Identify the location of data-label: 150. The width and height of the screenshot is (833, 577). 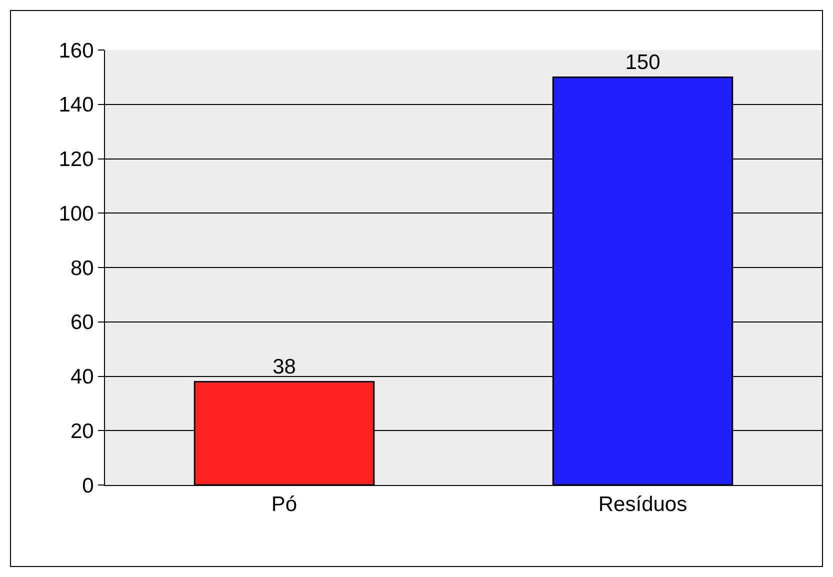
(642, 62).